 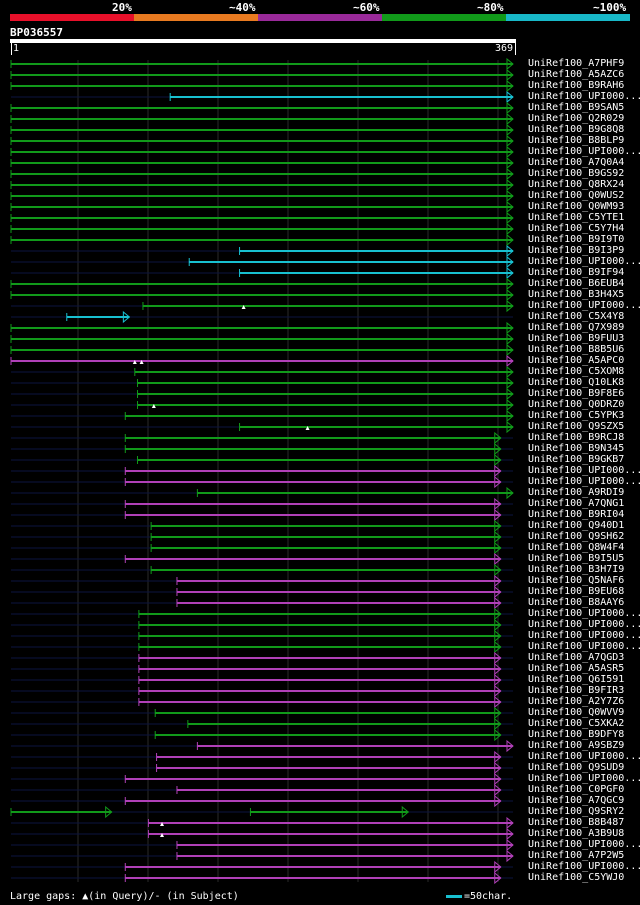 I want to click on hit-label: UniRef100_C5XKA2, so click(x=576, y=723).